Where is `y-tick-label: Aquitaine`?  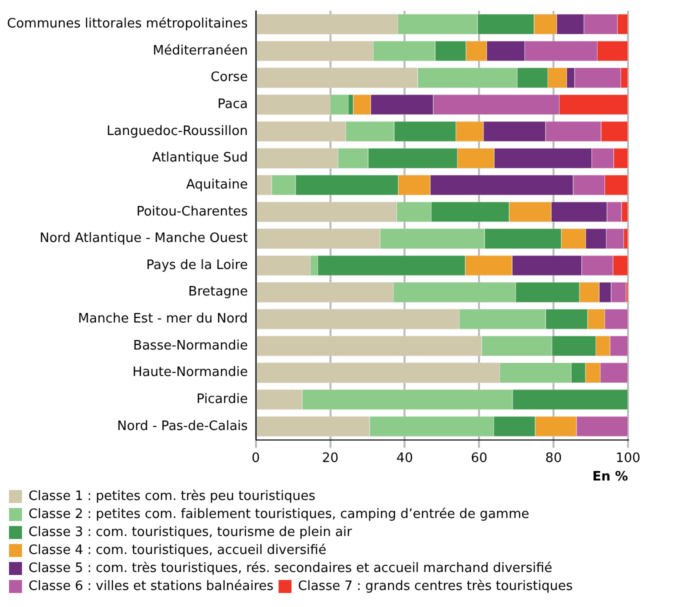
y-tick-label: Aquitaine is located at coordinates (217, 184).